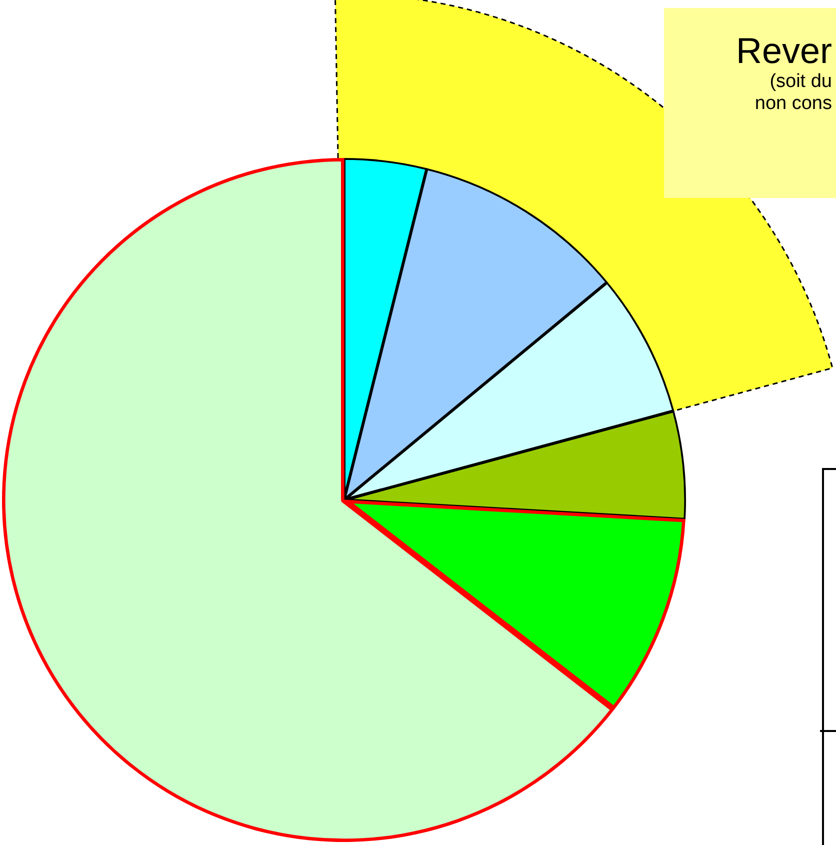  Describe the element at coordinates (800, 82) in the screenshot. I see `text: (soit du` at that location.